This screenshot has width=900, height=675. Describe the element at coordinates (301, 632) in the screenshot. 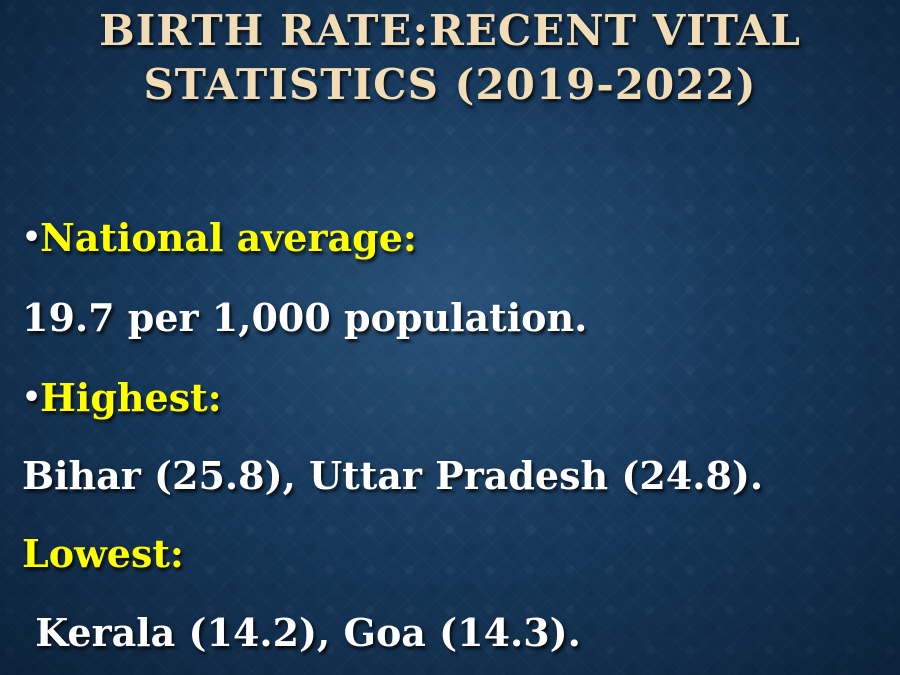

I see `lowest-value: Kerala (14.2), Goa (14.3).` at that location.